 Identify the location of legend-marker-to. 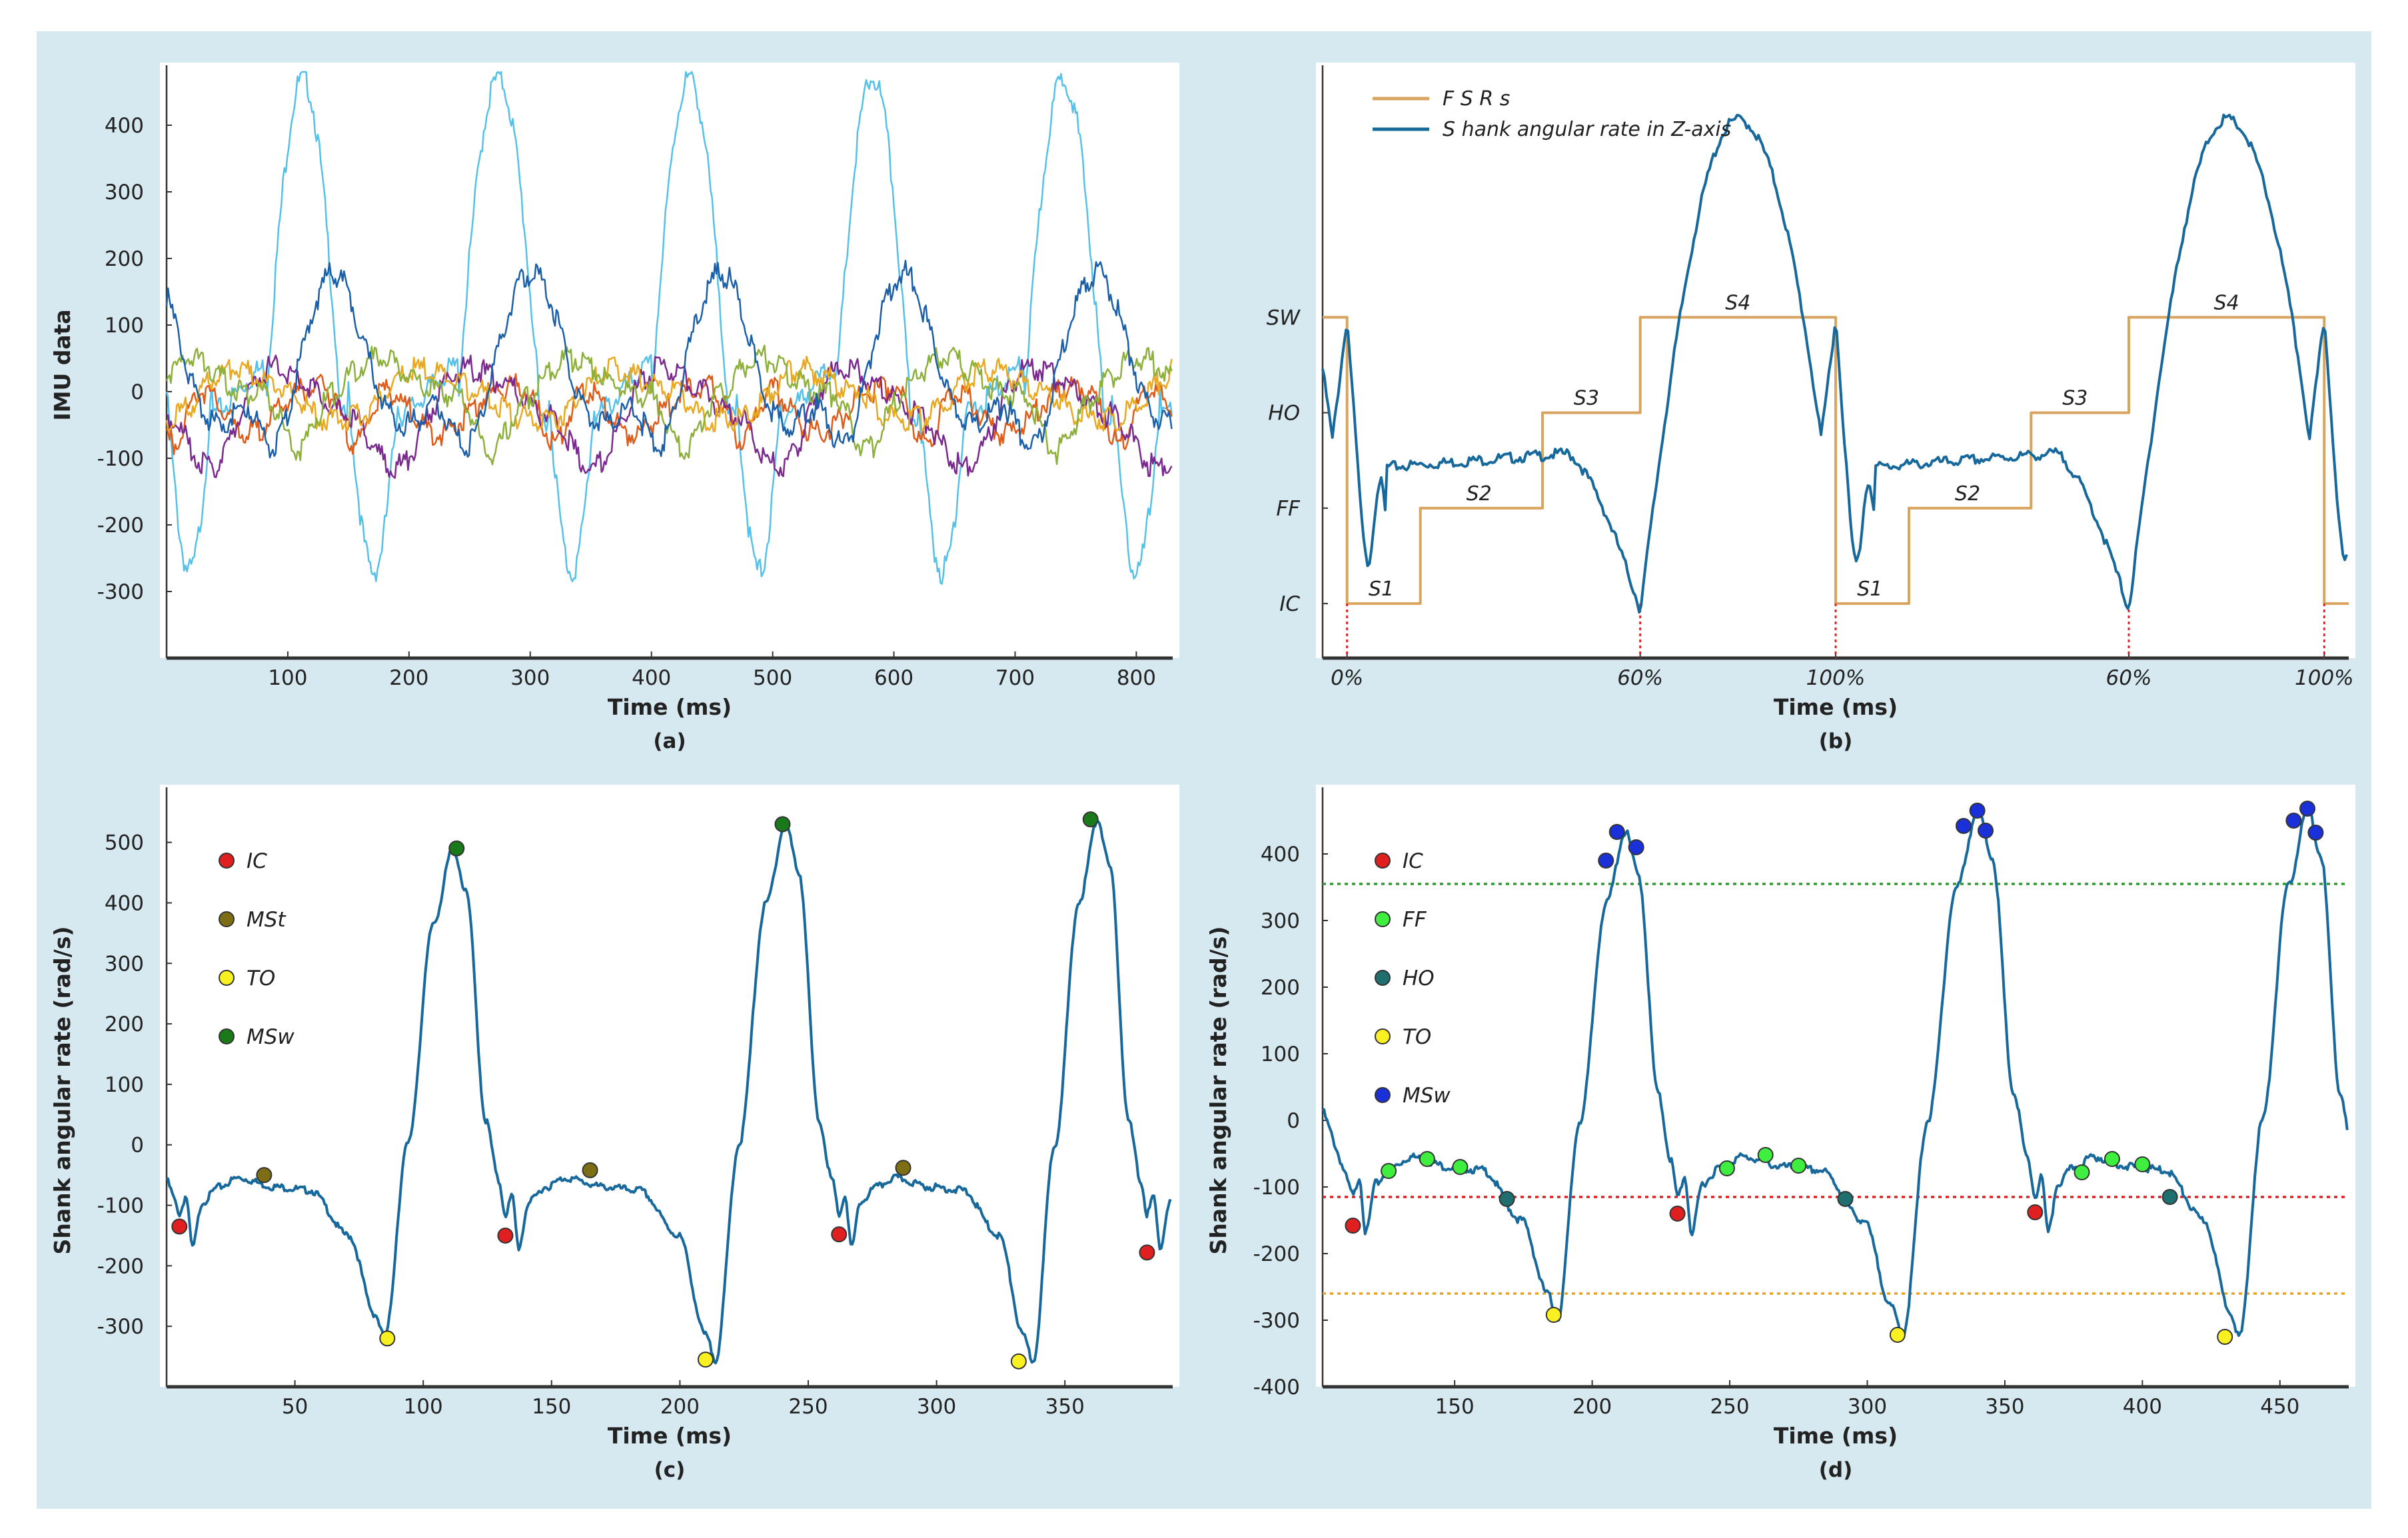
(227, 978).